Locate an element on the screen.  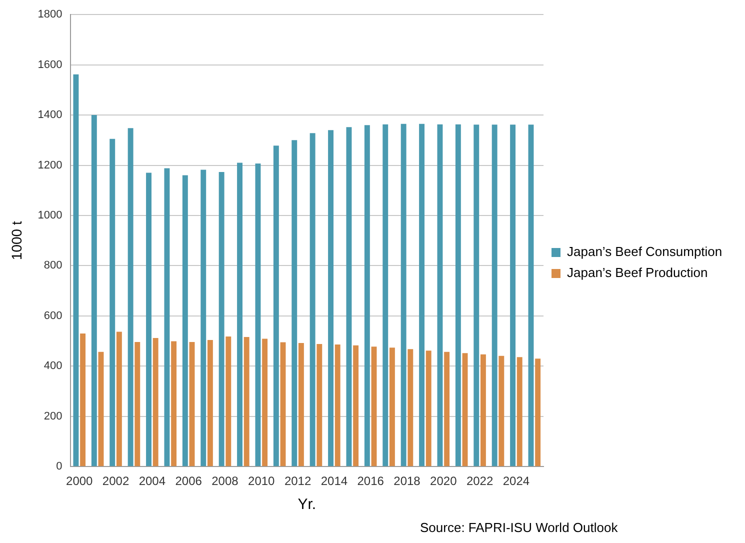
x-tick-label: 2014 is located at coordinates (334, 481).